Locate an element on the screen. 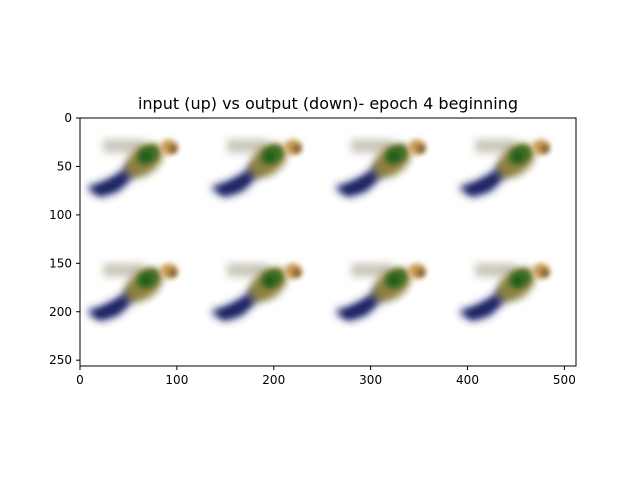 The width and height of the screenshot is (640, 484). y-tick-label: 100 is located at coordinates (60, 215).